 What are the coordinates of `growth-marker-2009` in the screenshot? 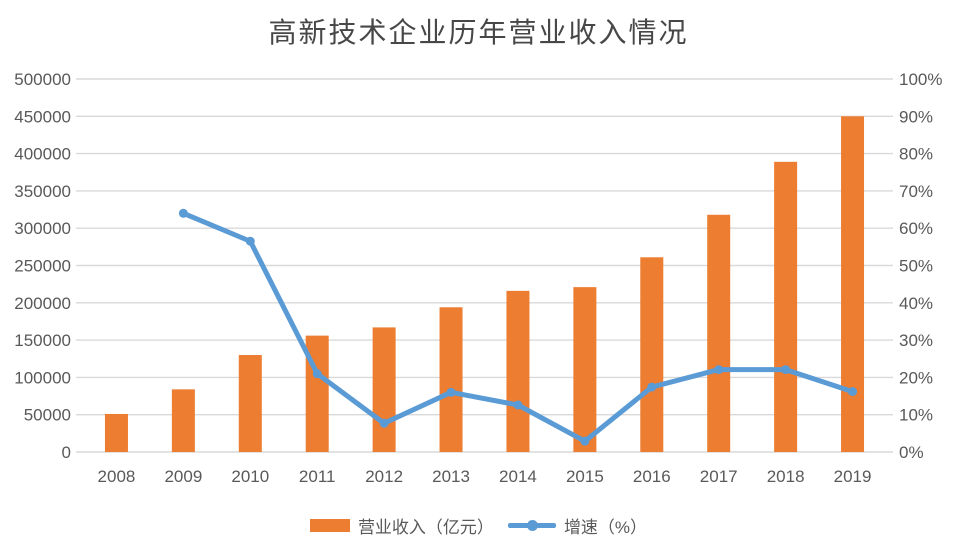 It's located at (183, 213).